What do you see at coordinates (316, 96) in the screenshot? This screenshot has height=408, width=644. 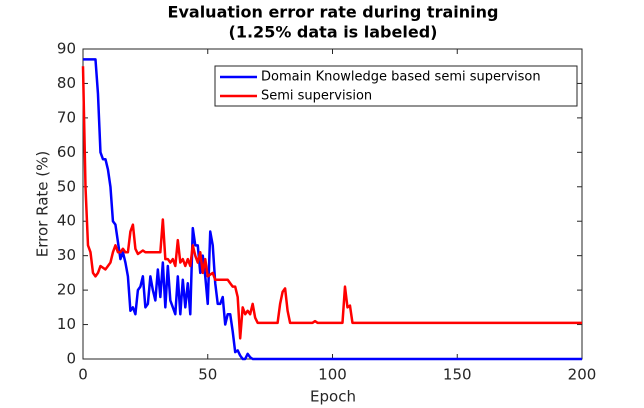 I see `legend-text: Semi supervision` at bounding box center [316, 96].